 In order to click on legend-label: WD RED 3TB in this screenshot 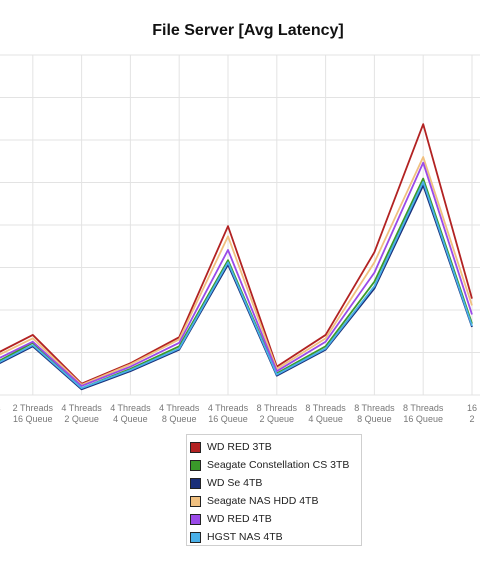, I will do `click(239, 447)`.